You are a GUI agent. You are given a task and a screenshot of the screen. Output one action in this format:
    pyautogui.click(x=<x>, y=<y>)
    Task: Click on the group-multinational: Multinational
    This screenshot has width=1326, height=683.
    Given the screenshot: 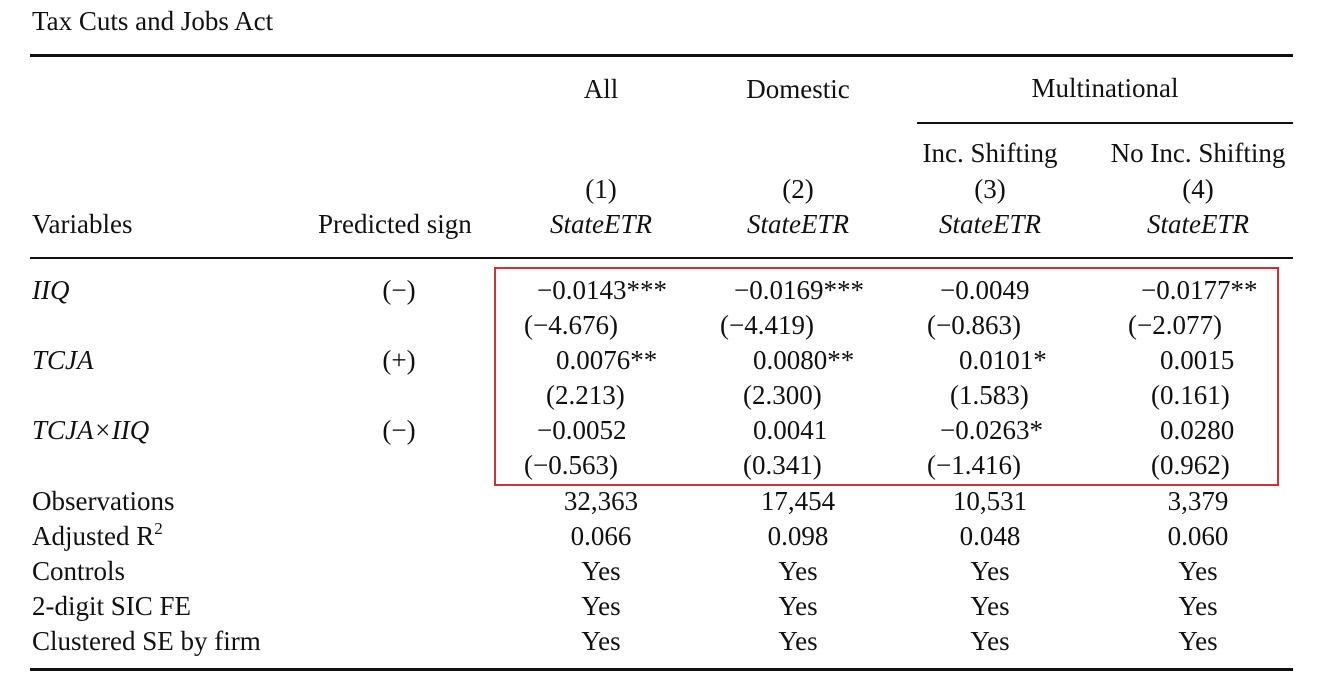 What is the action you would take?
    pyautogui.click(x=1105, y=88)
    